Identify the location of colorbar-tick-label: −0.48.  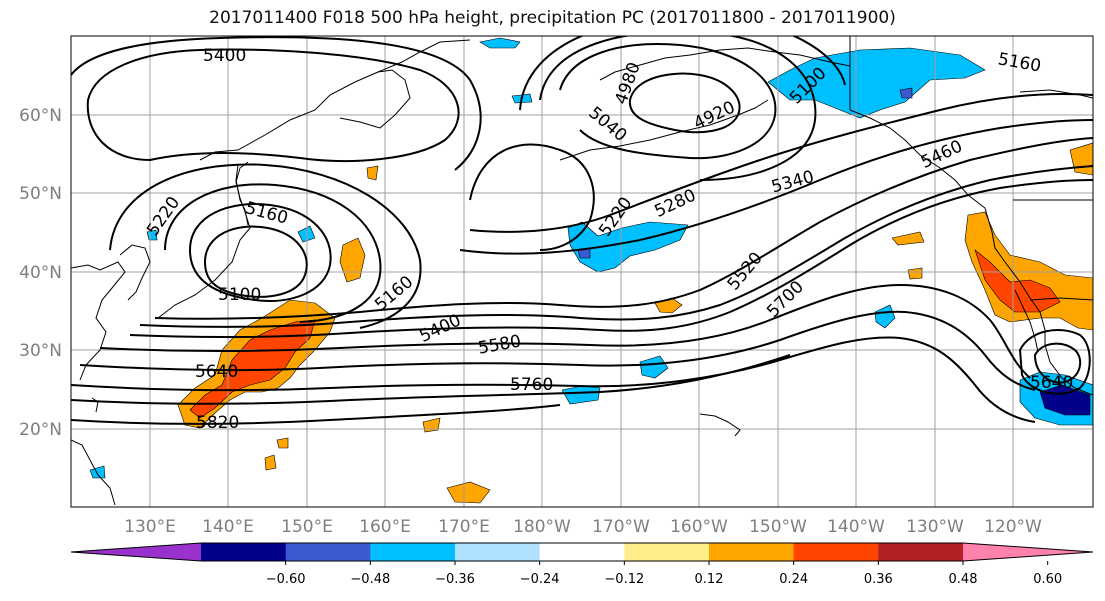
(370, 579).